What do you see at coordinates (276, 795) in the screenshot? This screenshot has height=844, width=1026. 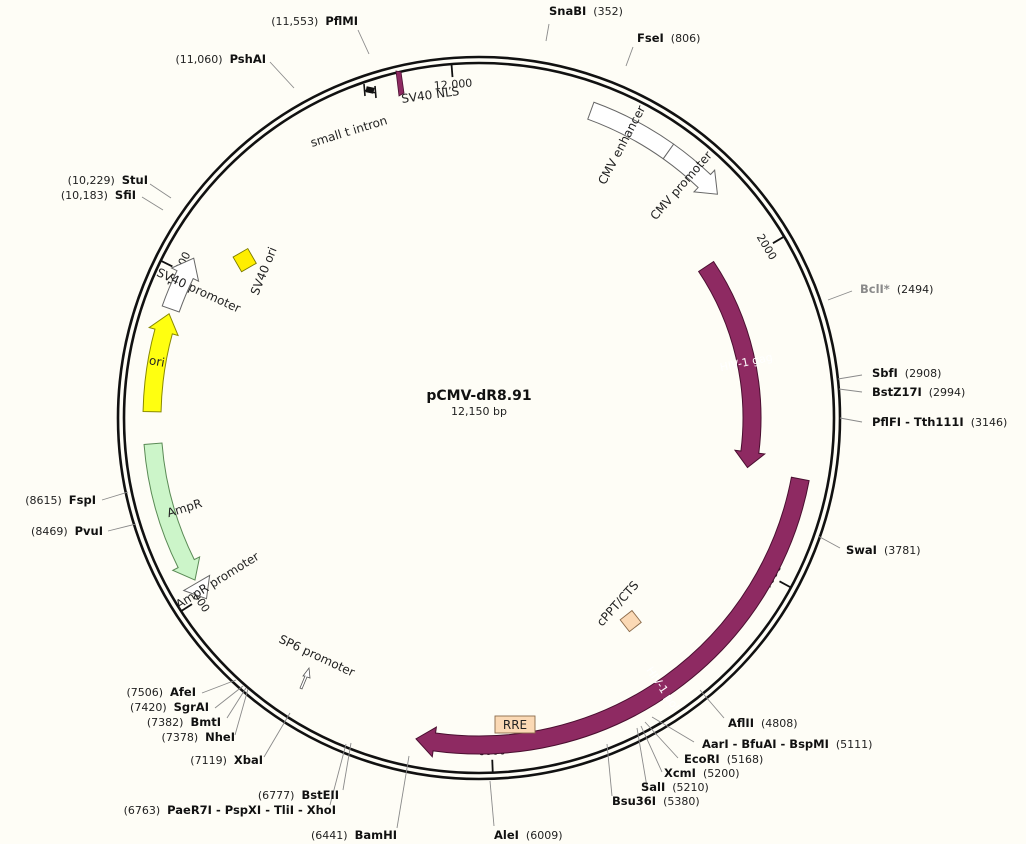 I see `site-position: (6777)` at bounding box center [276, 795].